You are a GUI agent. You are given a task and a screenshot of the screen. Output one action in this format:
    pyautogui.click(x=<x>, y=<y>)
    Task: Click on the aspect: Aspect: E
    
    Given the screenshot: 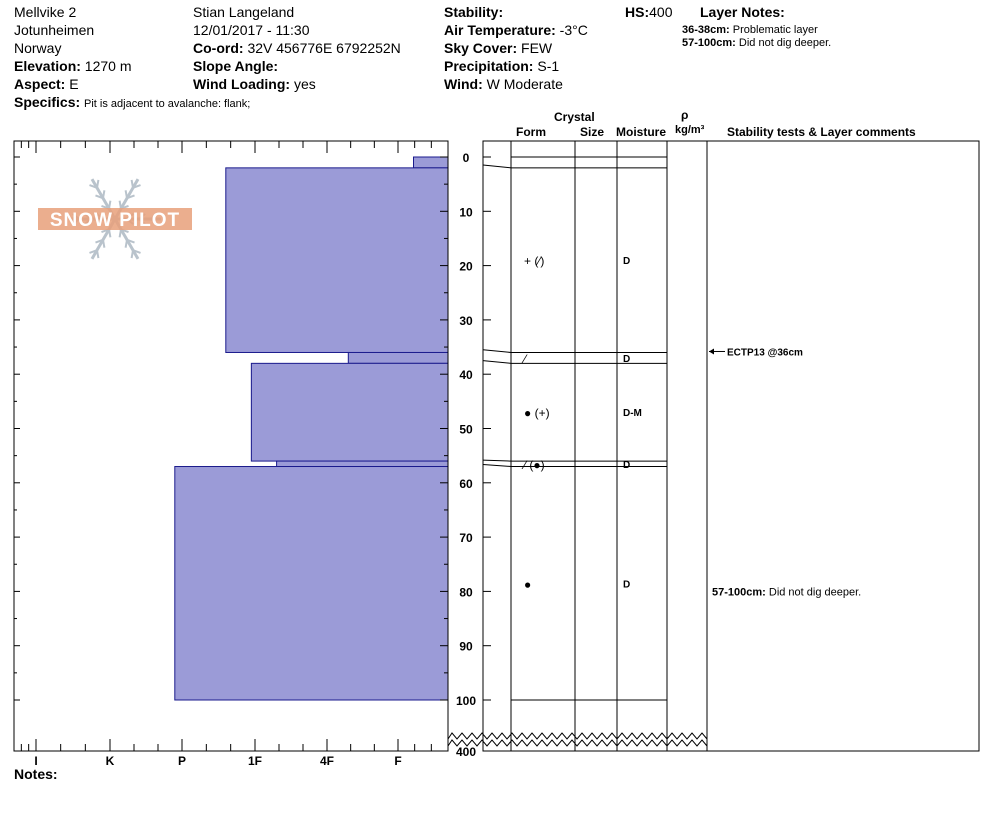 What is the action you would take?
    pyautogui.click(x=46, y=84)
    